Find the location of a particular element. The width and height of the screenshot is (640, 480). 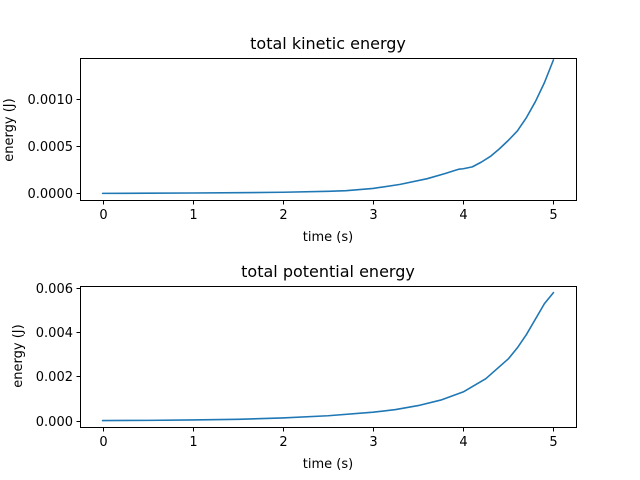

potential-x-tick-label: 0 is located at coordinates (103, 442).